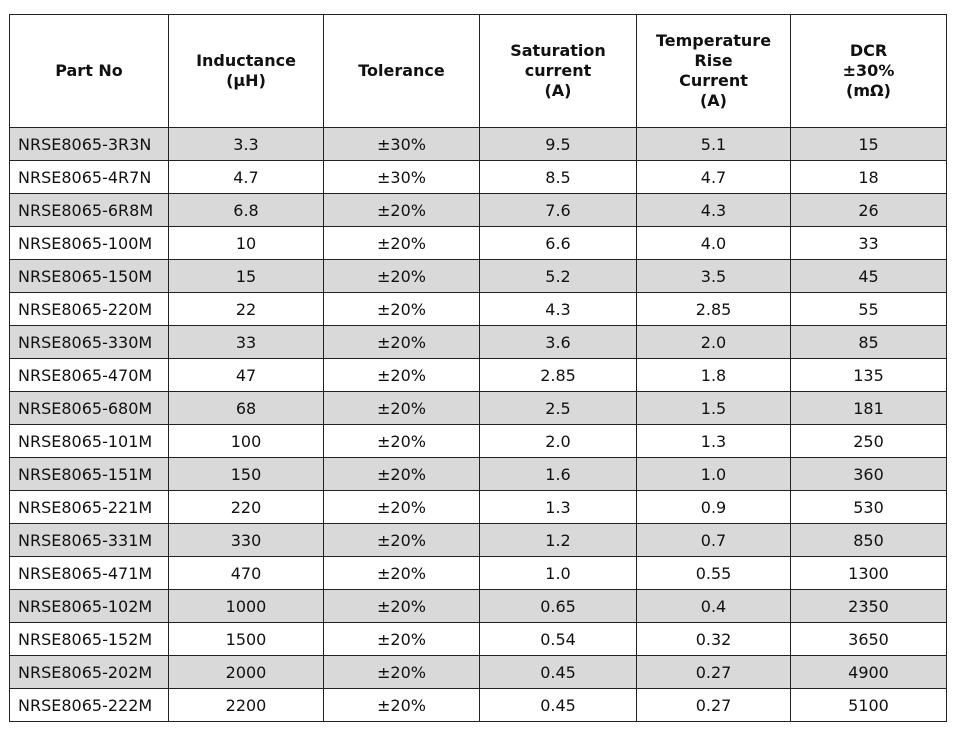 Image resolution: width=962 pixels, height=740 pixels. I want to click on table-cell: 85, so click(868, 342).